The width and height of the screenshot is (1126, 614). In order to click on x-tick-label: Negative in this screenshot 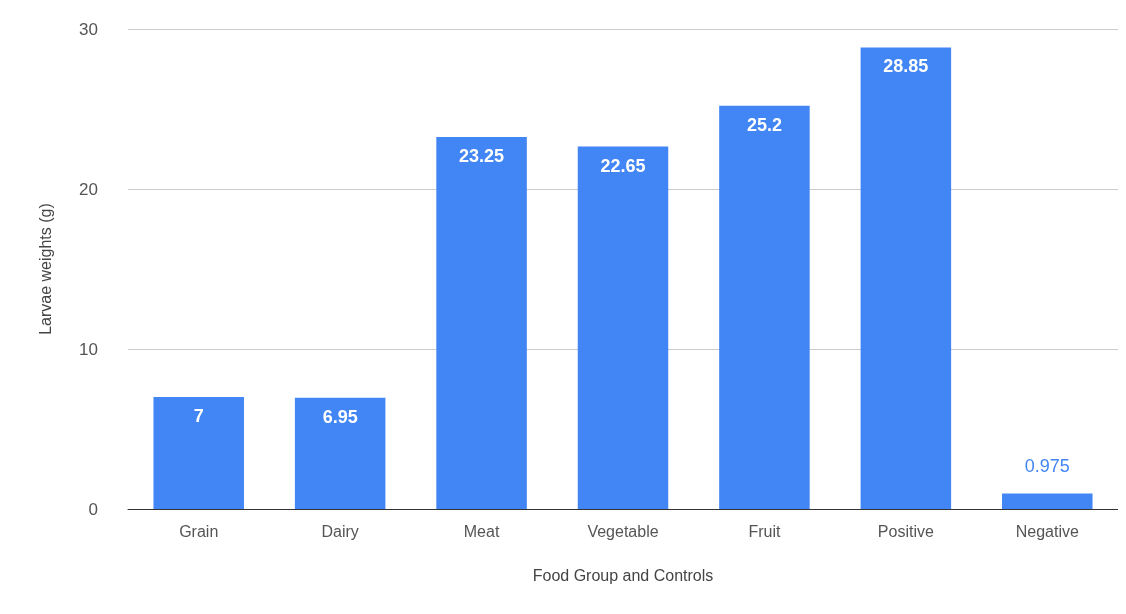, I will do `click(1047, 531)`.